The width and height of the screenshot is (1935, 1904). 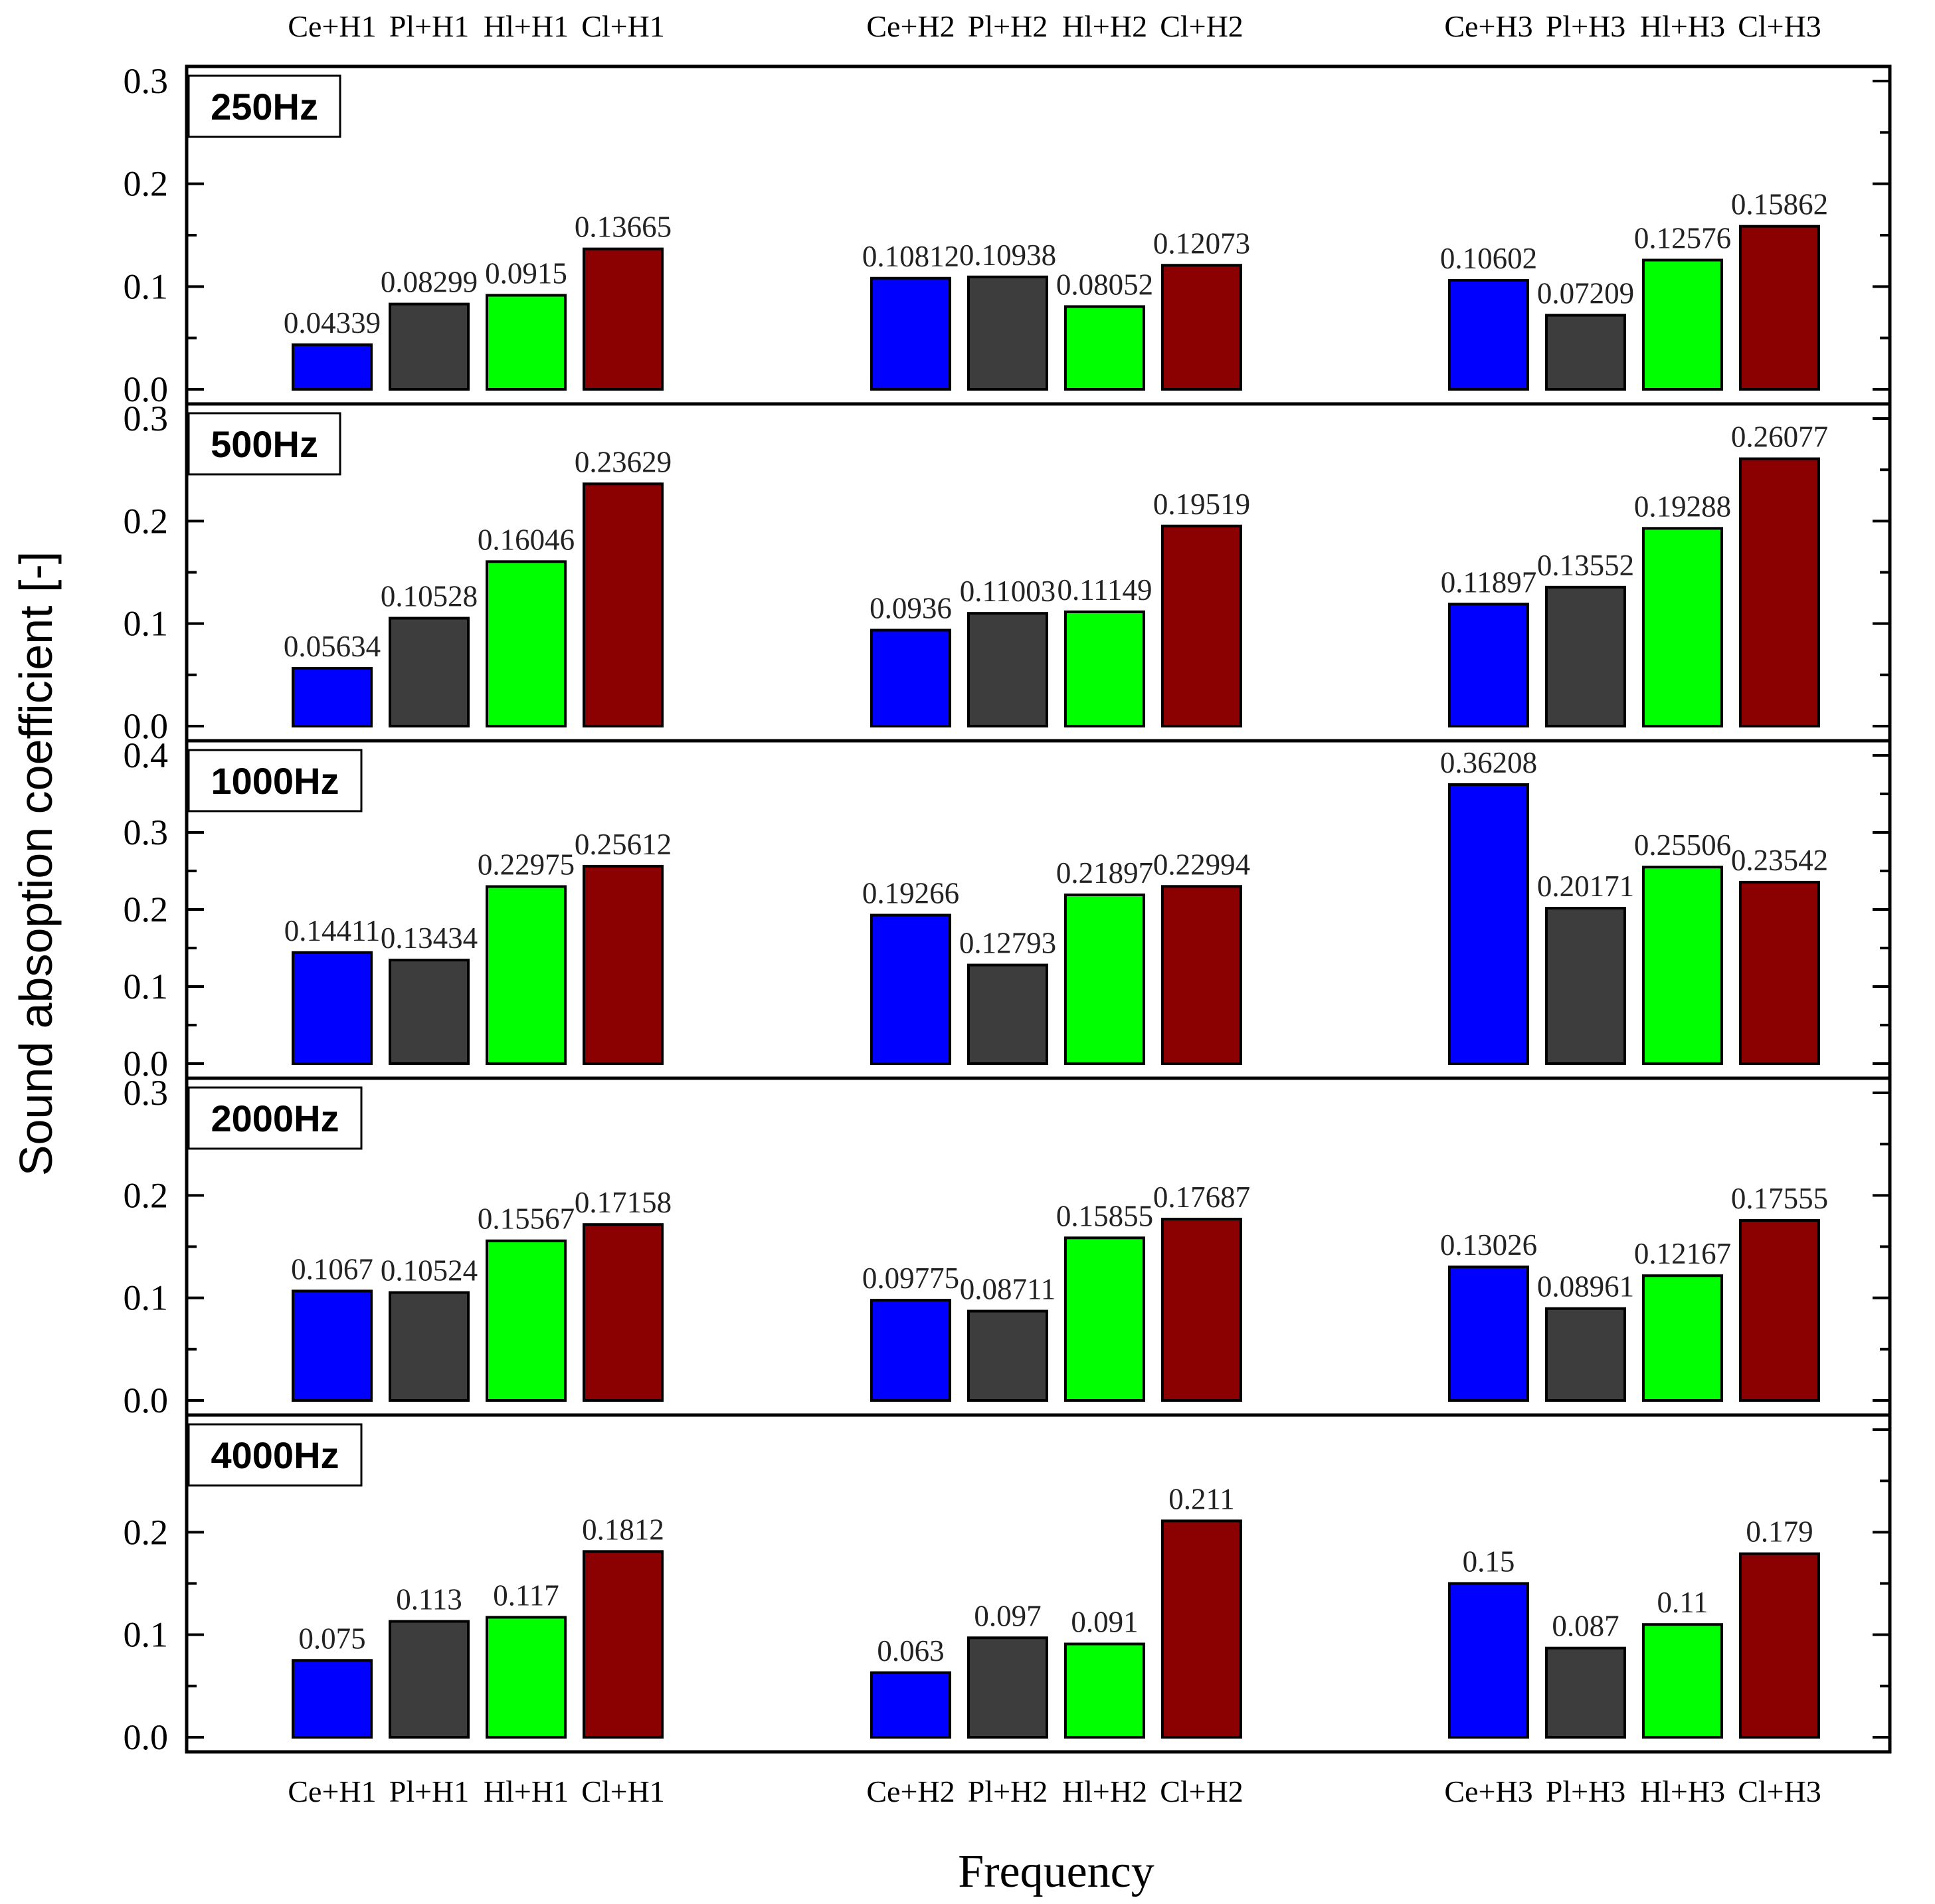 I want to click on category-label-bottom: Cl+H3, so click(x=1779, y=1791).